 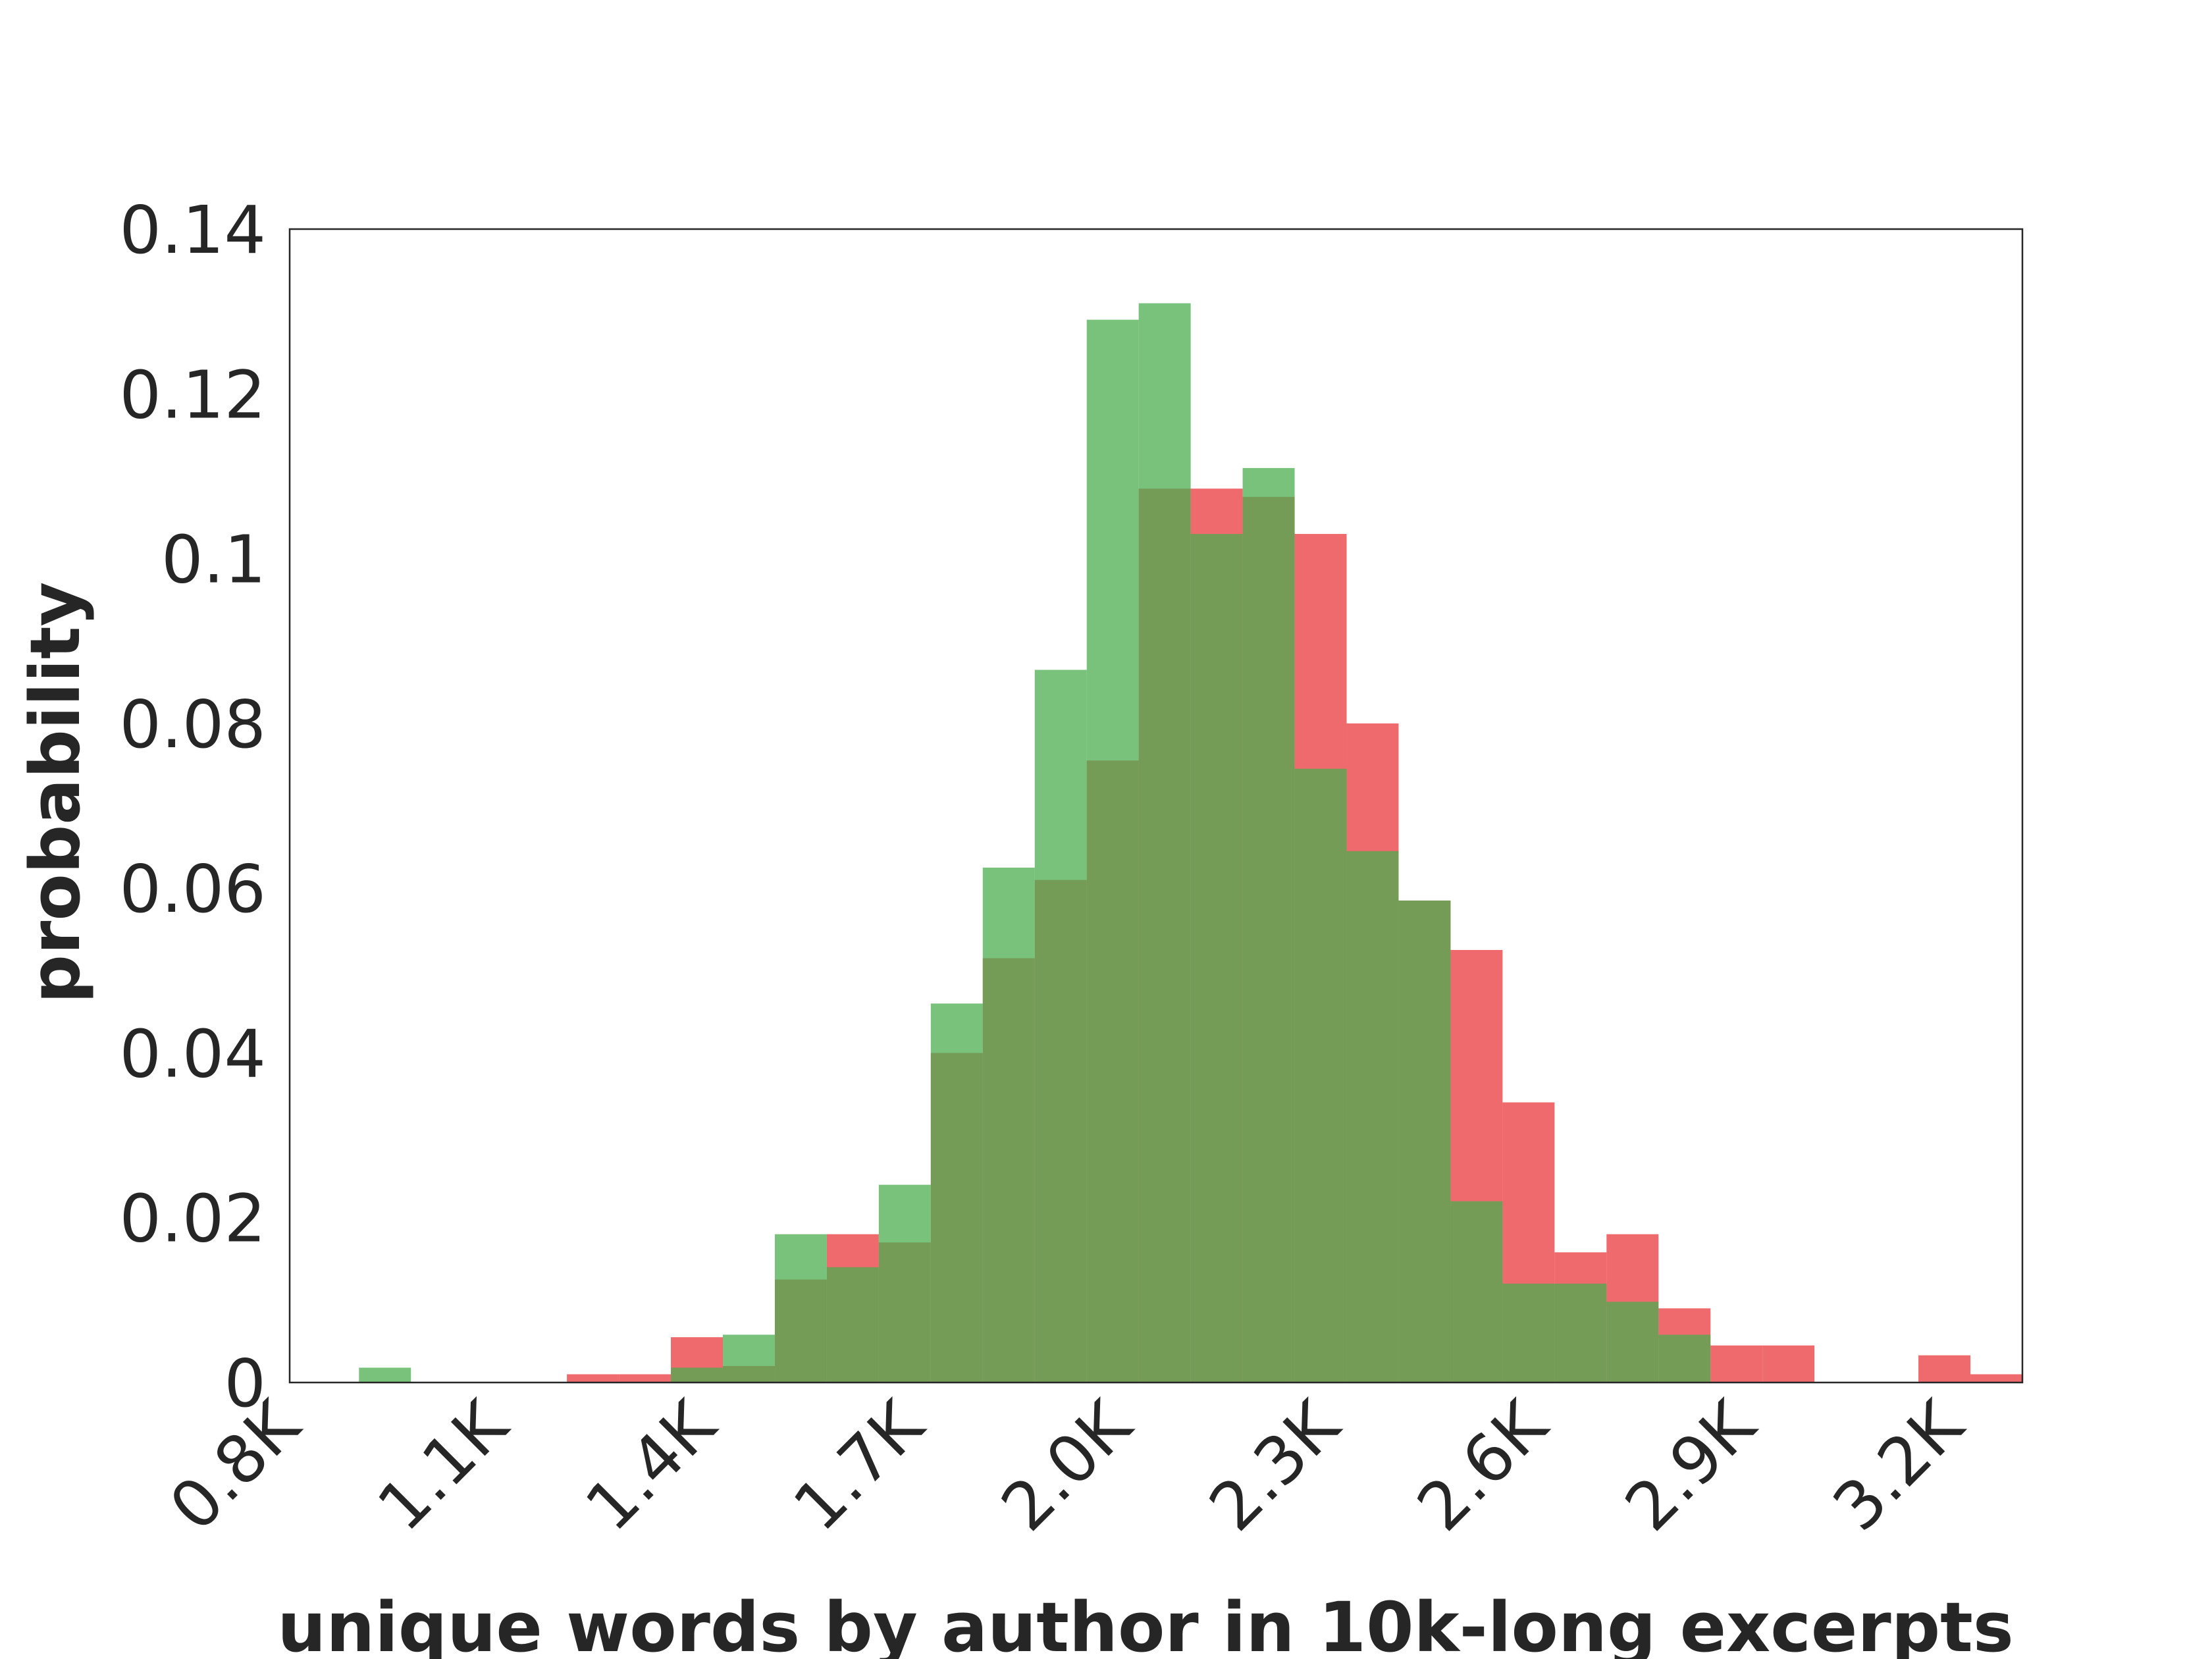 I want to click on y-tick-label: 0.08, so click(x=192, y=724).